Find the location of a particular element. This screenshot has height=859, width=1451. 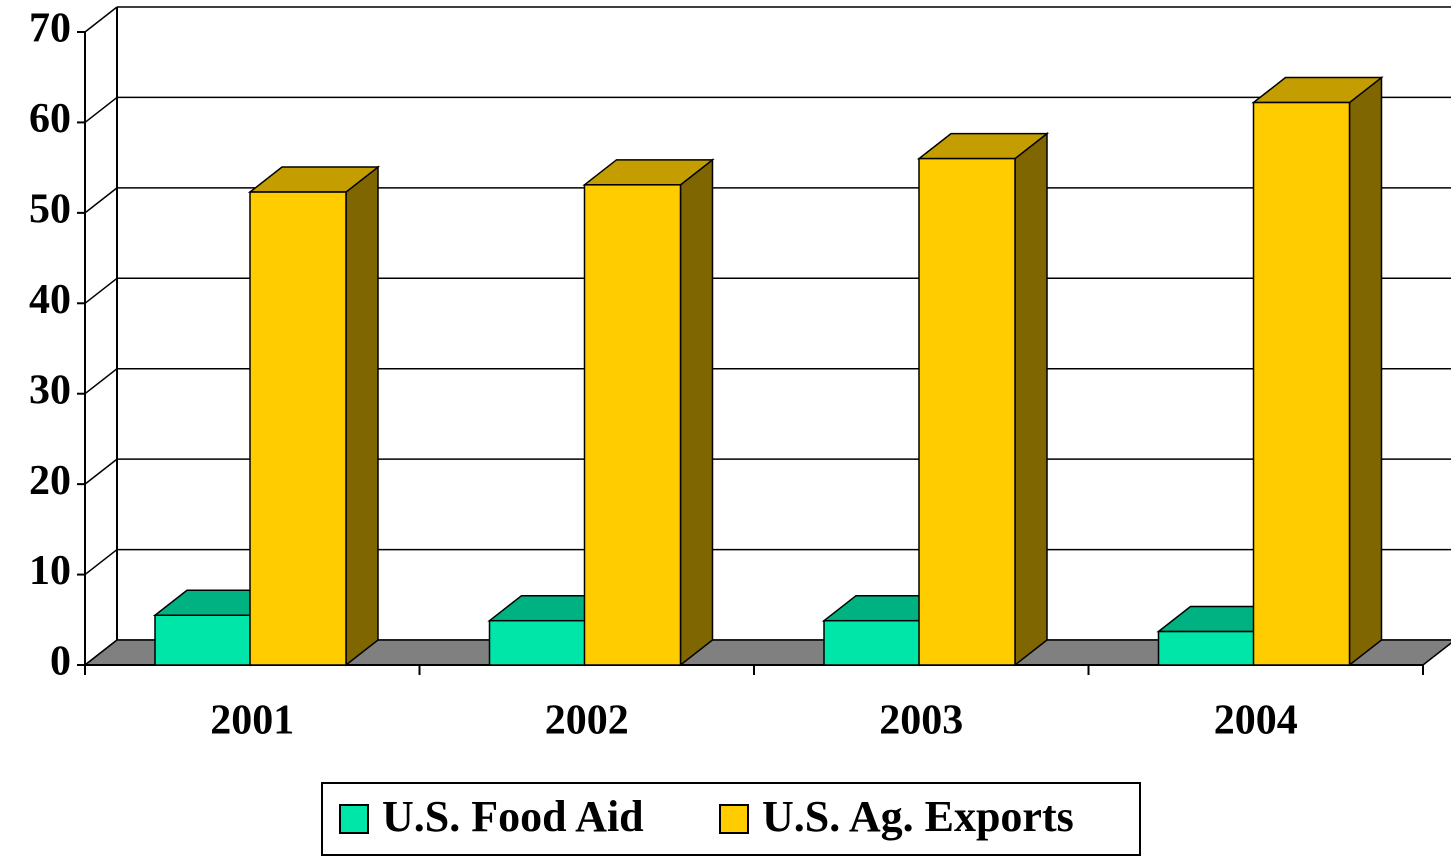

y-tick-label: 30 is located at coordinates (50, 390).